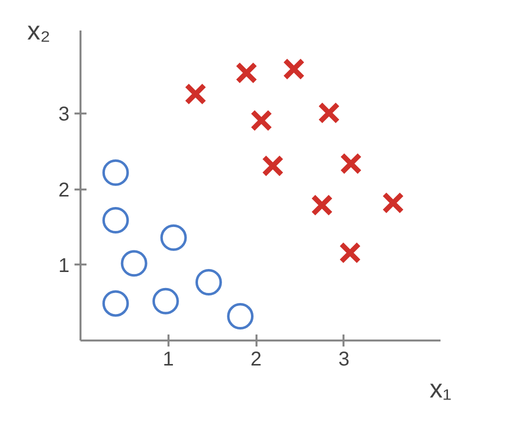  Describe the element at coordinates (64, 115) in the screenshot. I see `y-tick-label: 3` at that location.